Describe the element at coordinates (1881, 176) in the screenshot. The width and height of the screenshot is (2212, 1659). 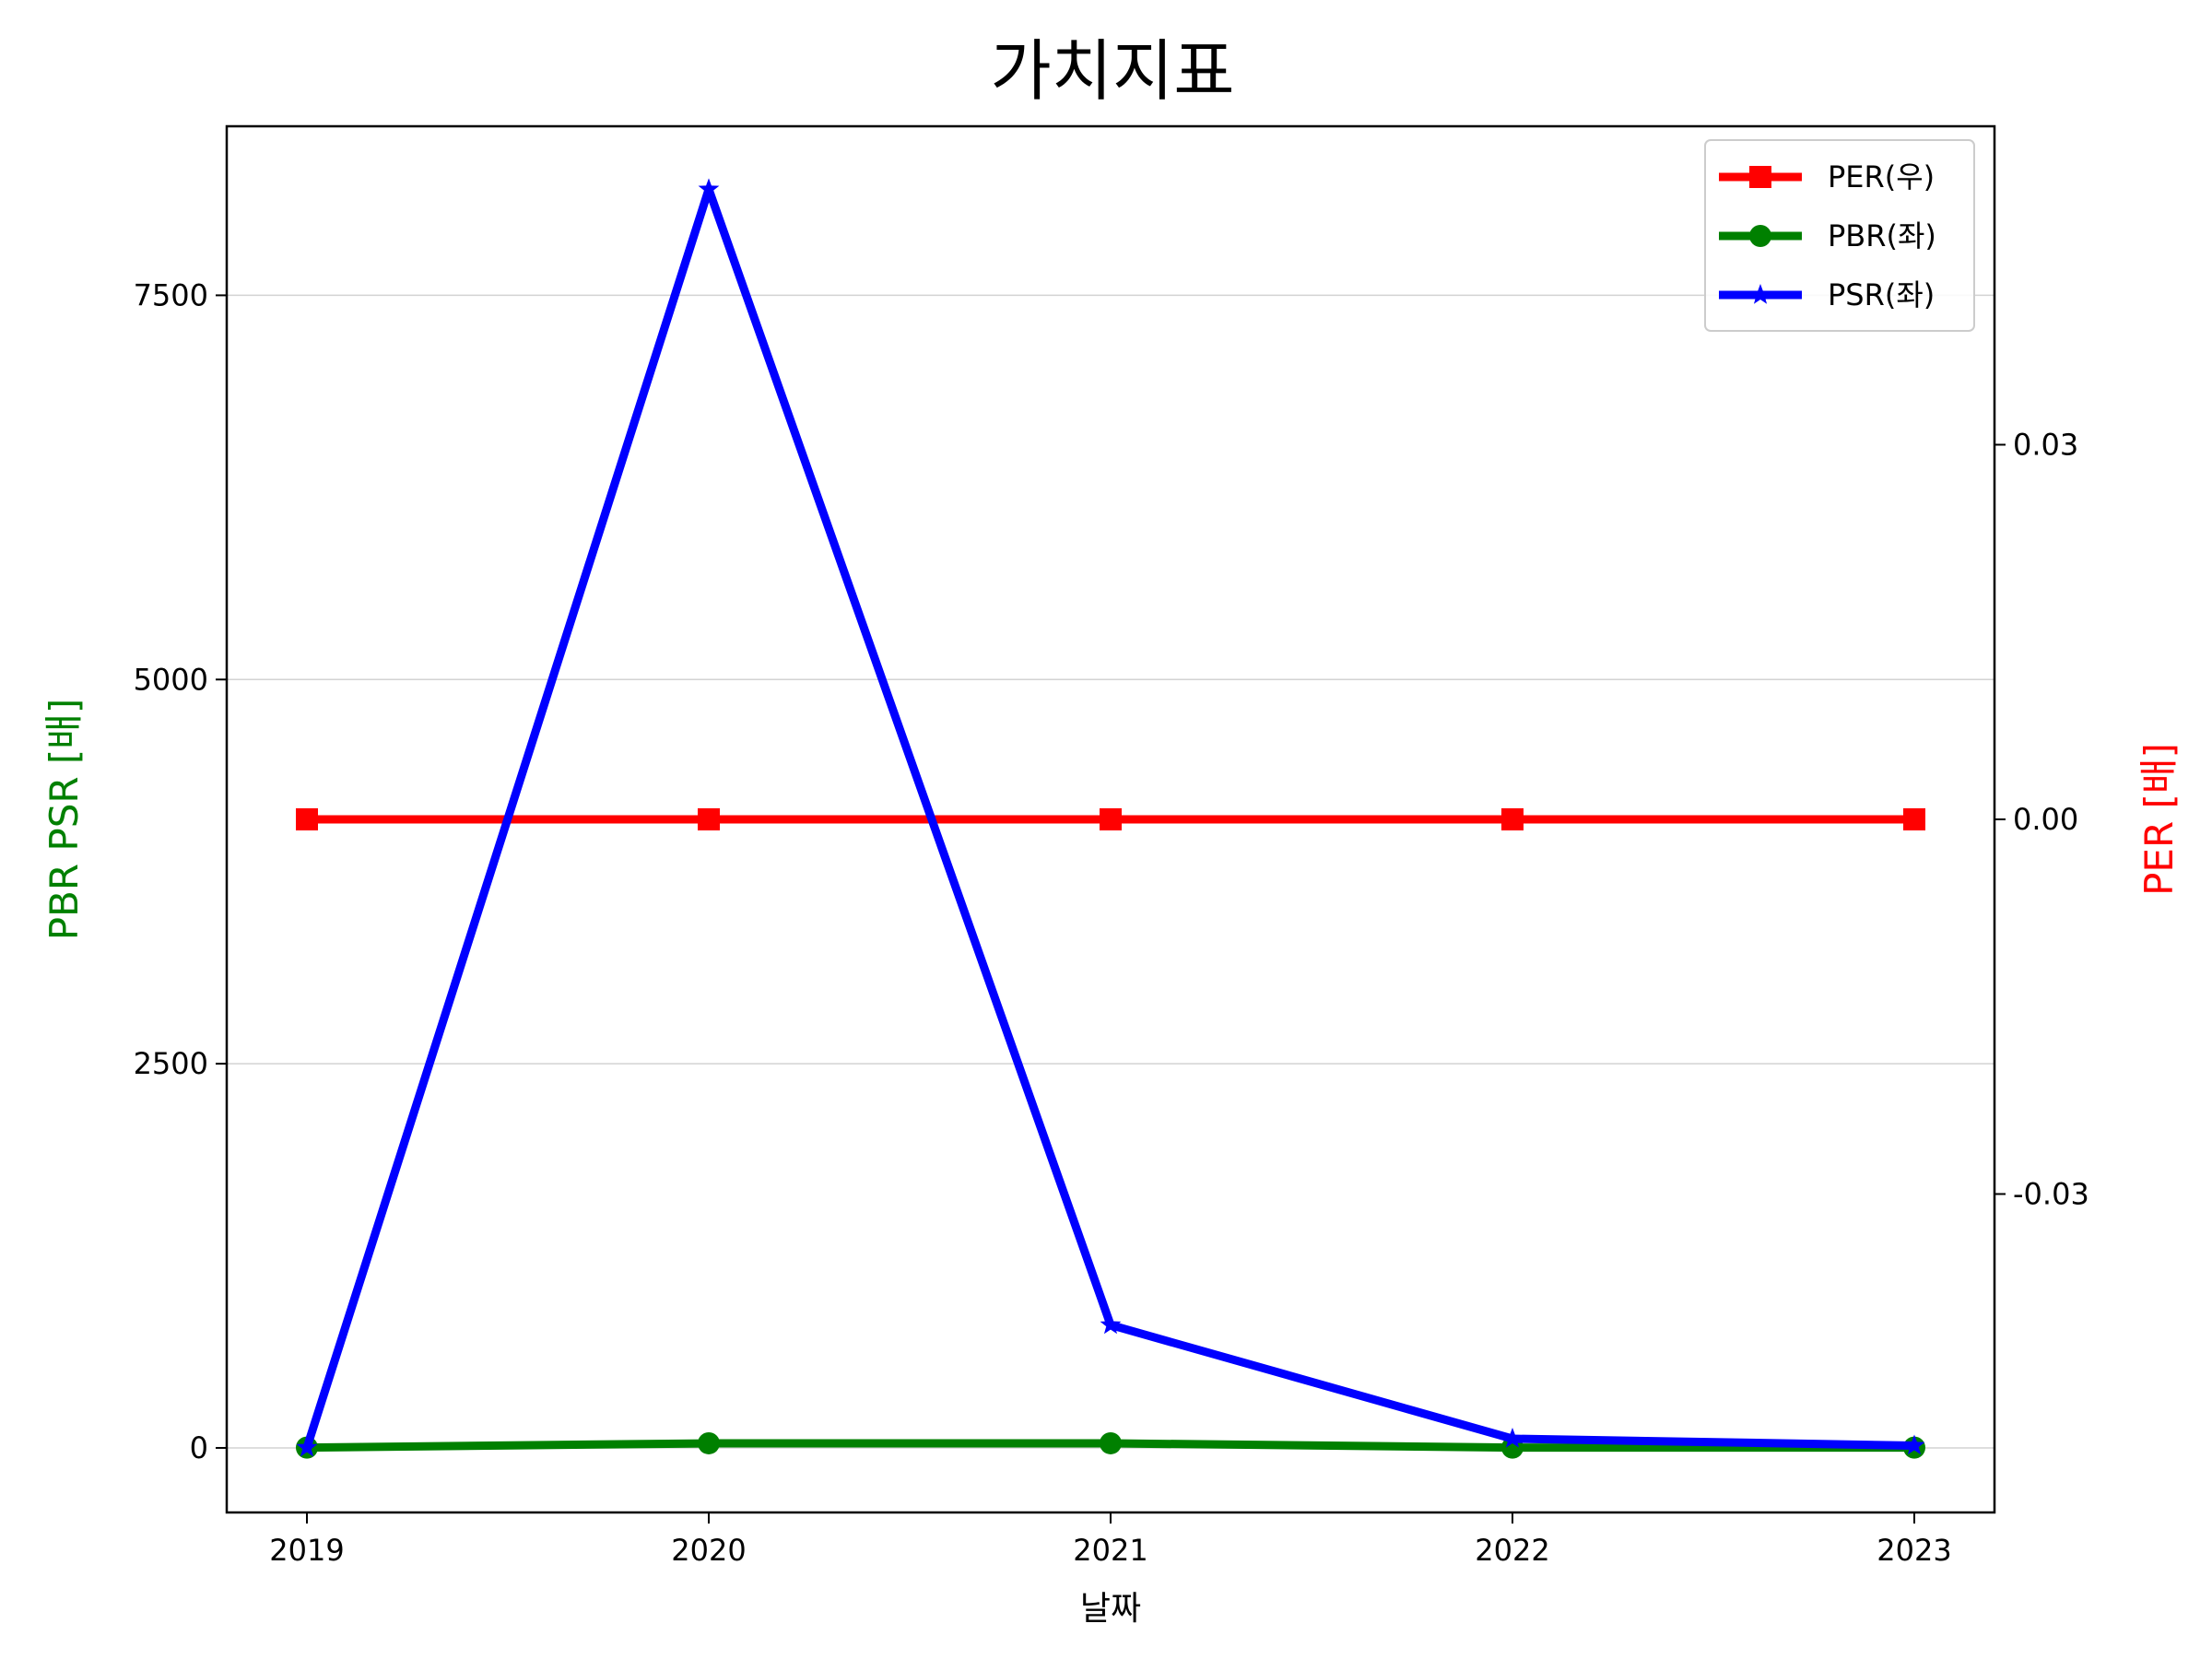
I see `legend-label-per: PER(우)` at that location.